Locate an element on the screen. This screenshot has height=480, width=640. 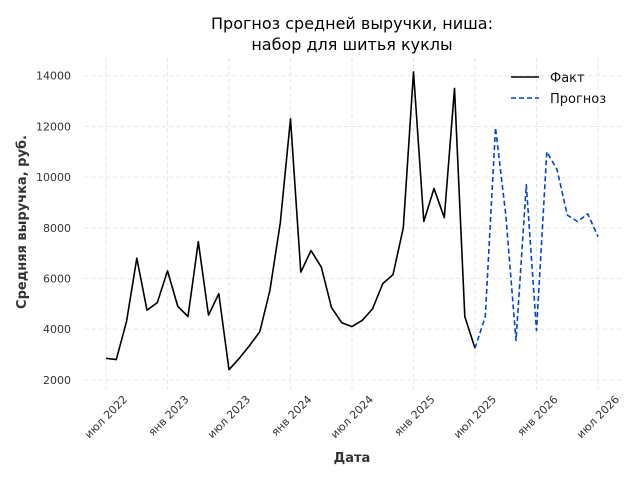
legend-label: Факт is located at coordinates (567, 78).